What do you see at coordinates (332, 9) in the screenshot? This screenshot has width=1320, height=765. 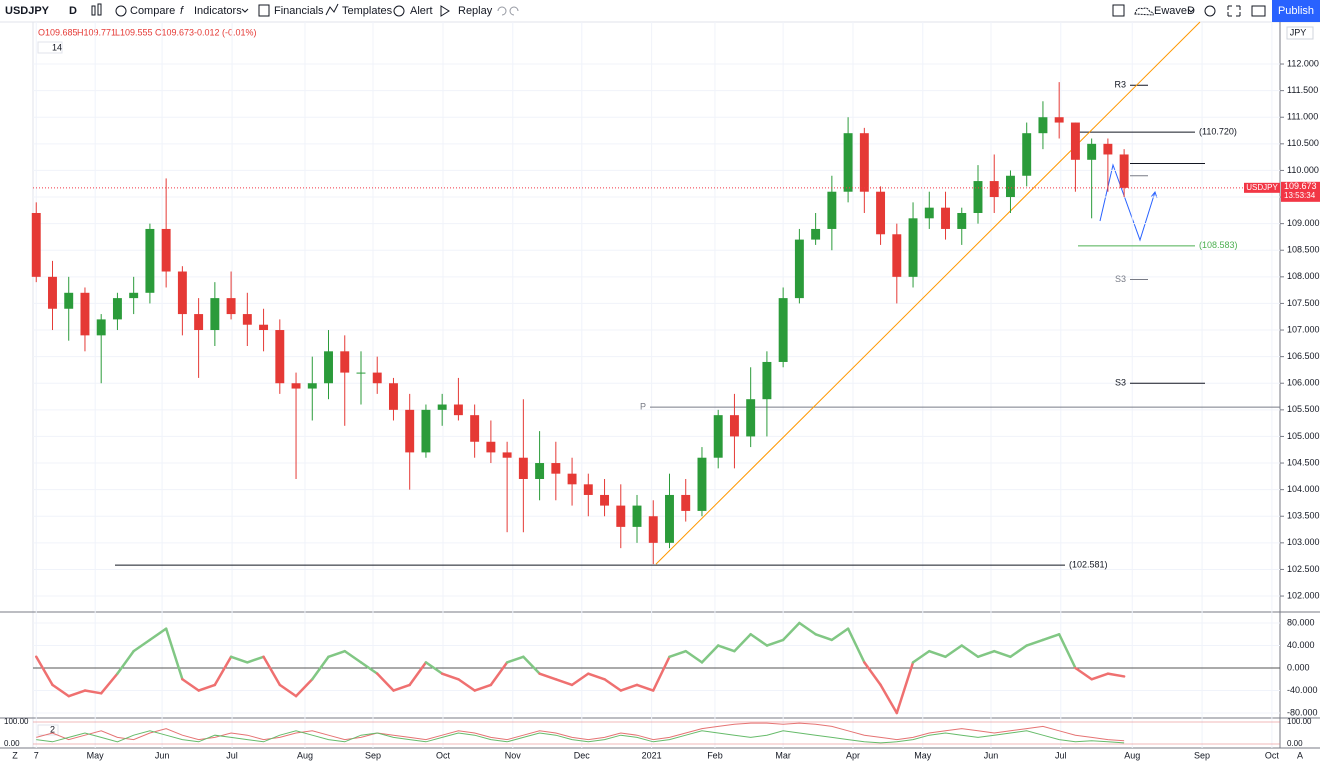 I see `templates-icon` at bounding box center [332, 9].